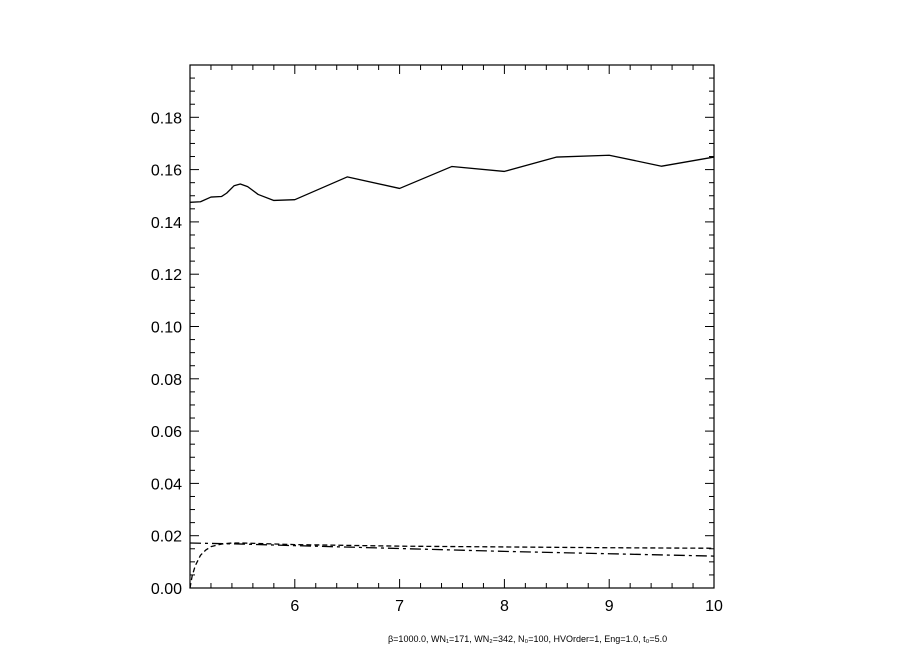  What do you see at coordinates (166, 275) in the screenshot?
I see `y-tick-label: 0.12` at bounding box center [166, 275].